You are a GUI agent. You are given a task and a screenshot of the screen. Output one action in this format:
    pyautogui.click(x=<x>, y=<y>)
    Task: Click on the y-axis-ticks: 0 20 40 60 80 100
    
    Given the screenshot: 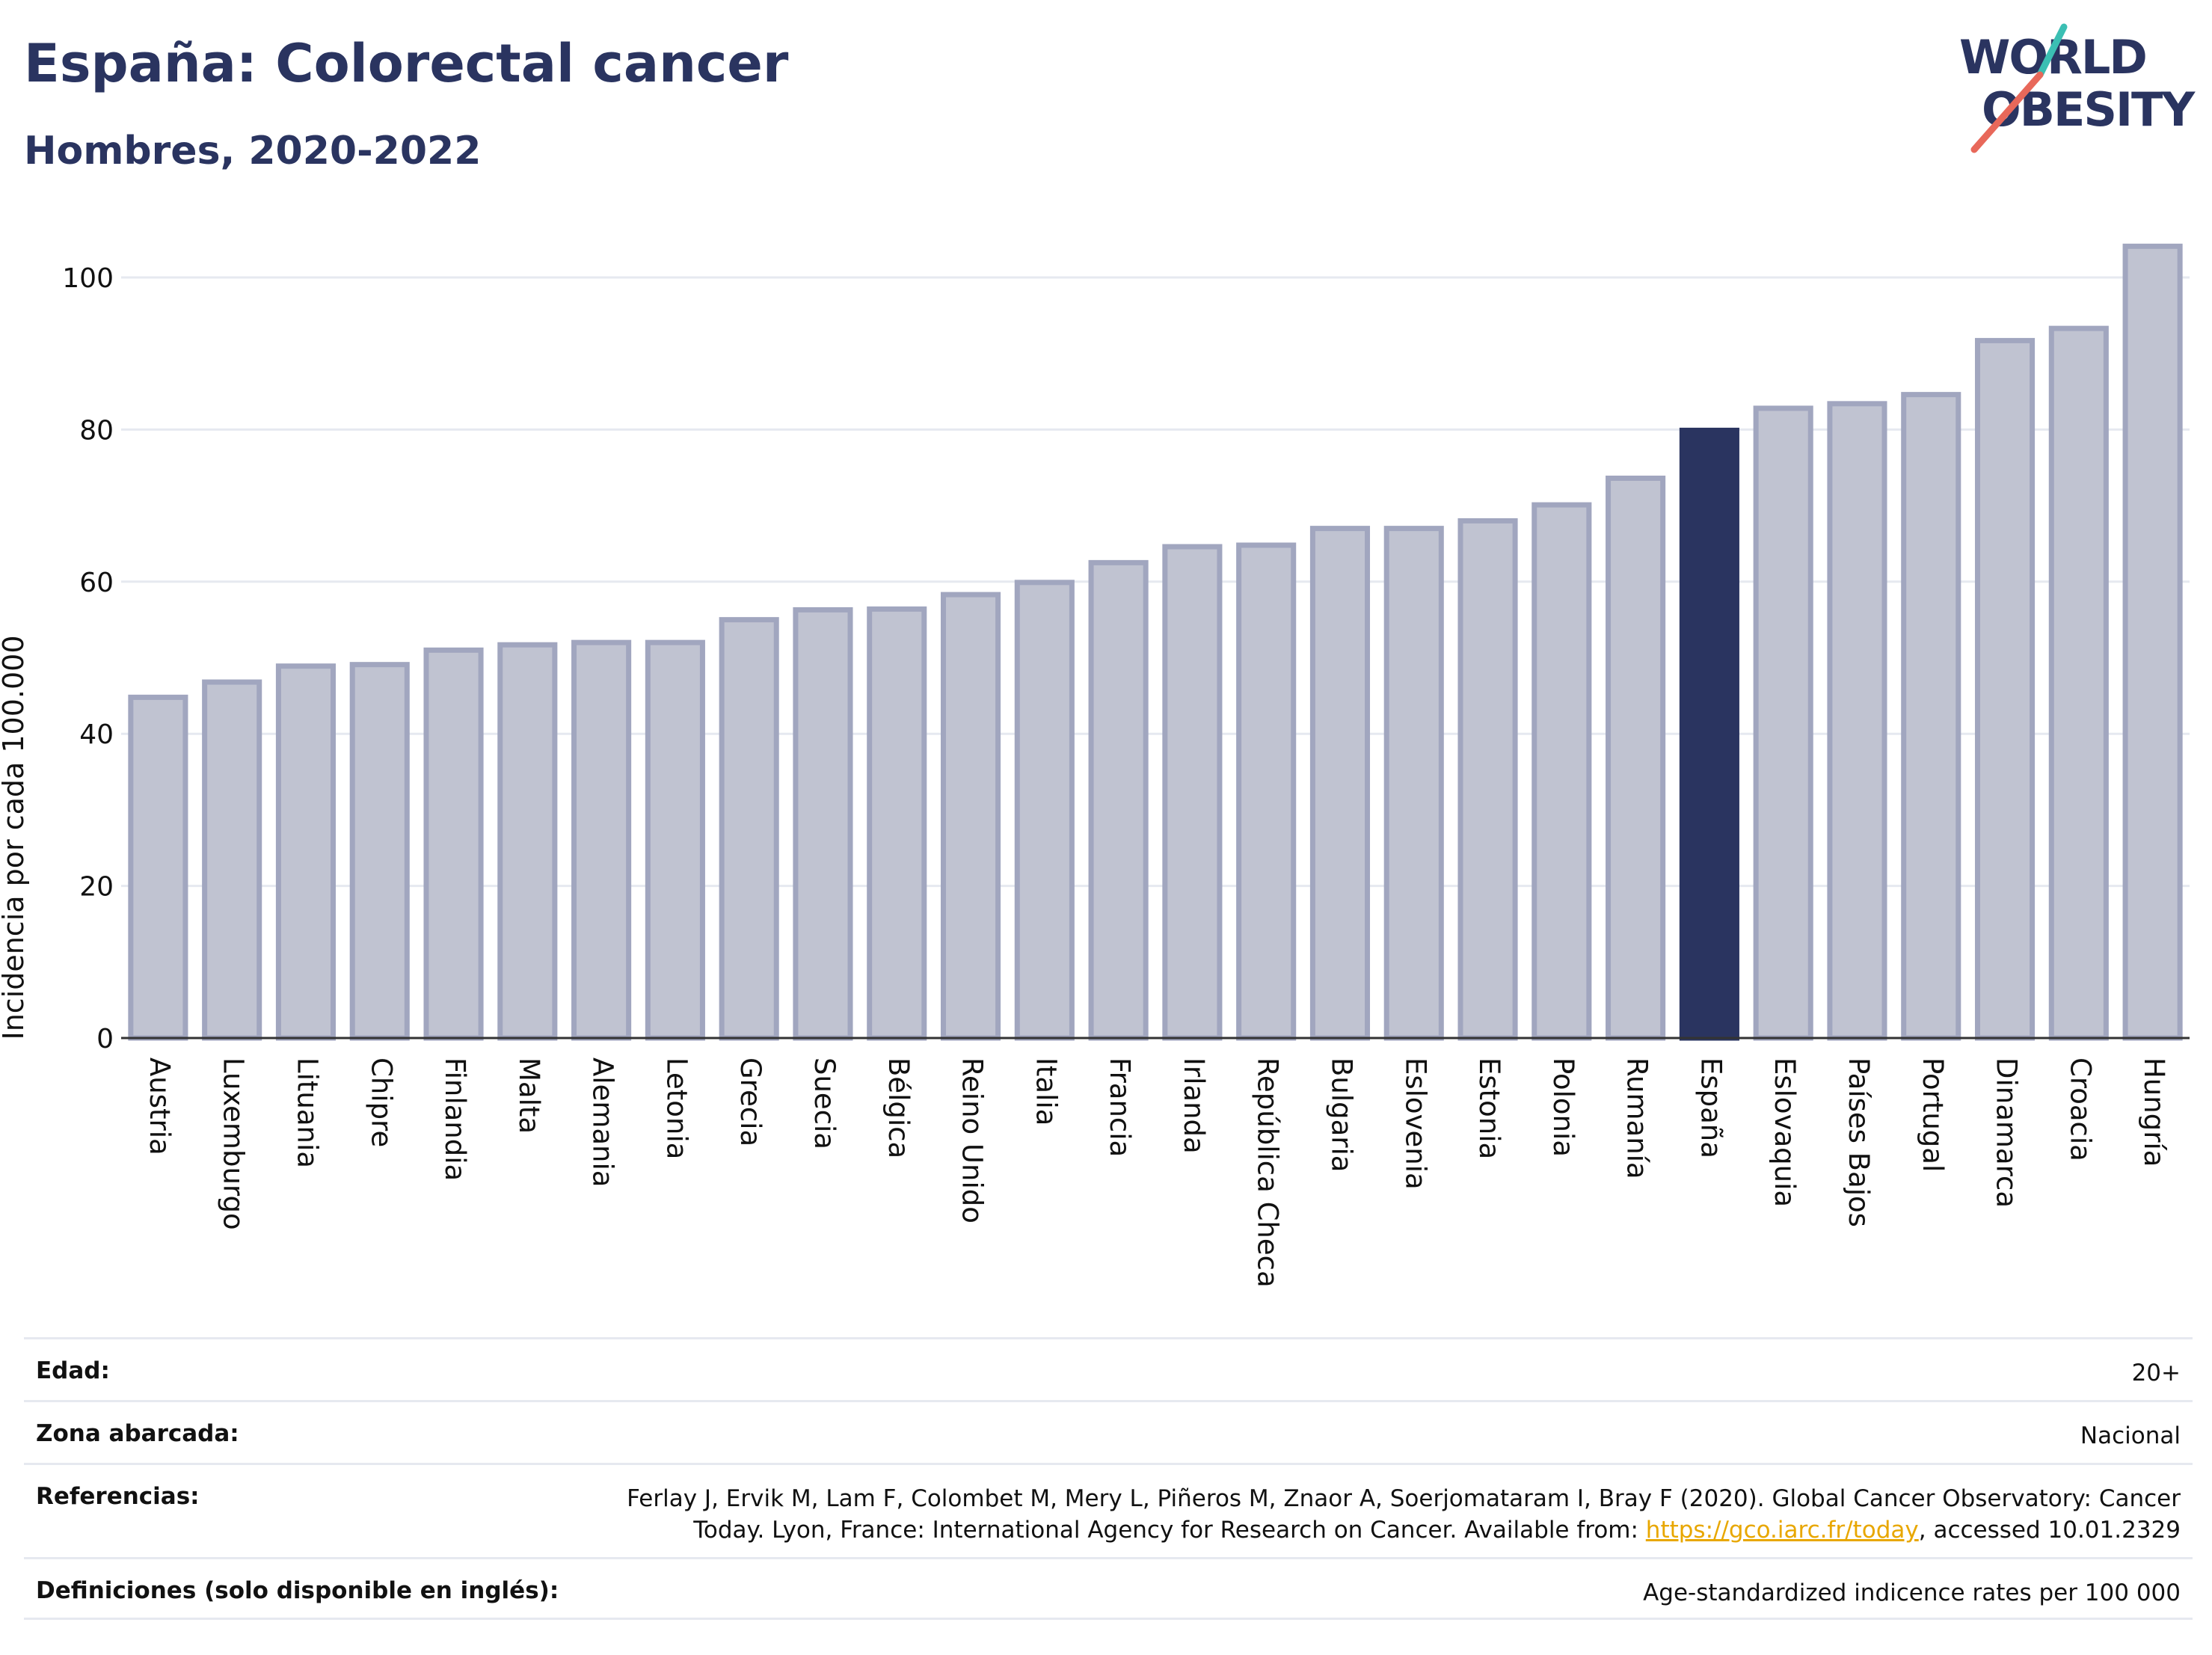 What is the action you would take?
    pyautogui.click(x=88, y=658)
    